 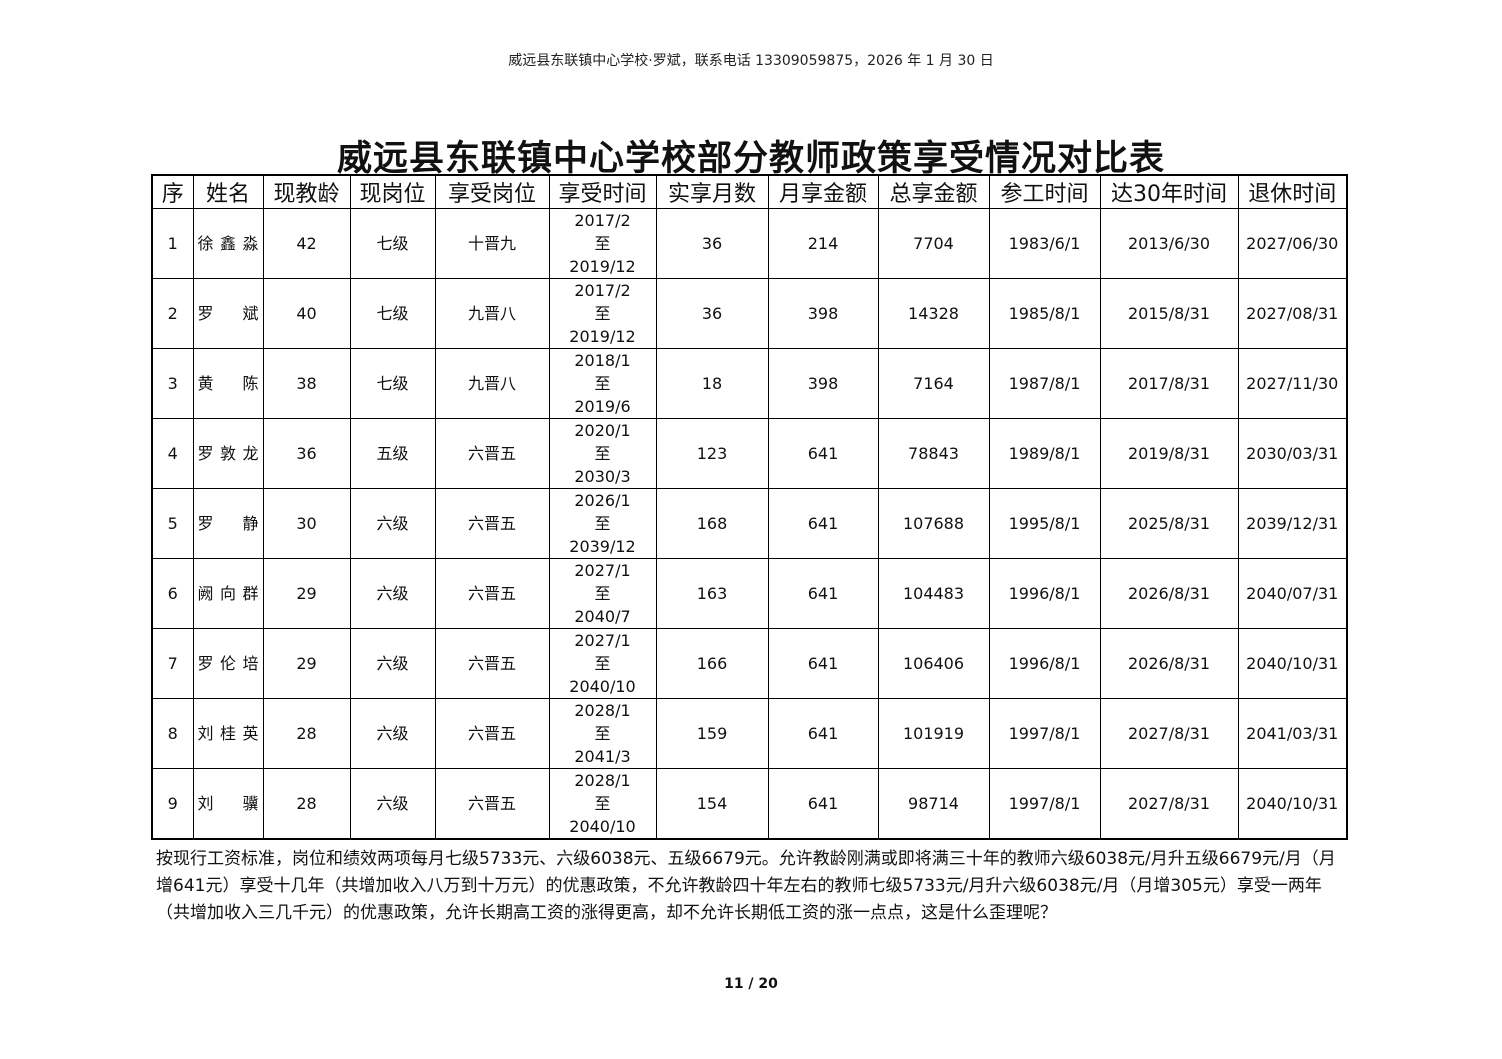 I want to click on teacher-name: 刘骥, so click(x=228, y=803).